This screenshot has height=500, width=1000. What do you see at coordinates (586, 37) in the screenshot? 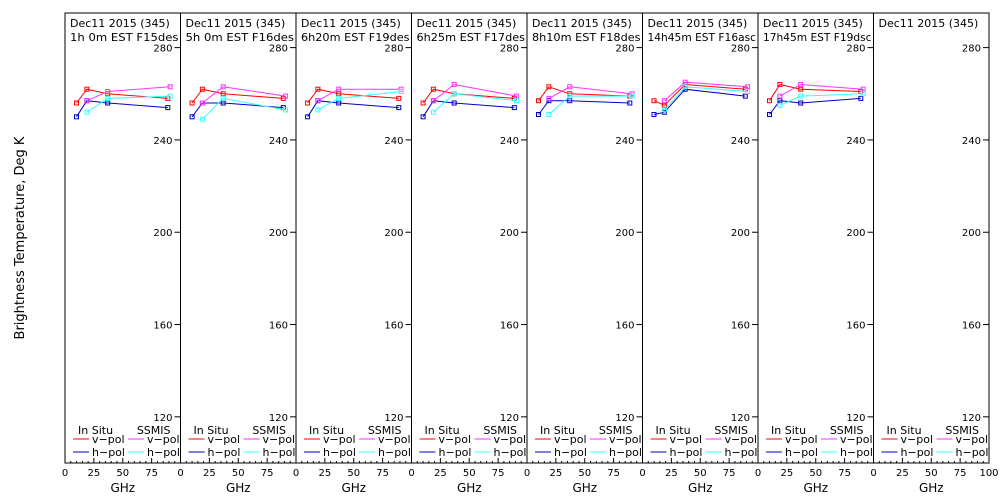
I see `panel-title-time: 8h10m EST F18des` at bounding box center [586, 37].